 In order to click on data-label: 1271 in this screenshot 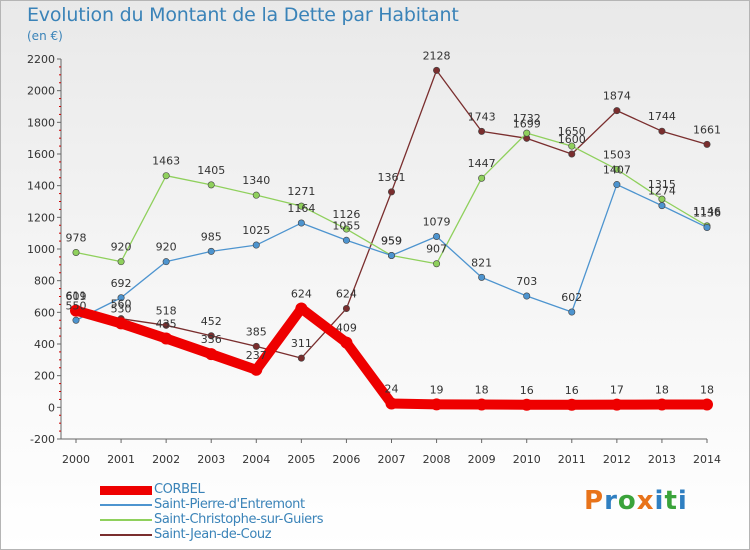, I will do `click(301, 191)`.